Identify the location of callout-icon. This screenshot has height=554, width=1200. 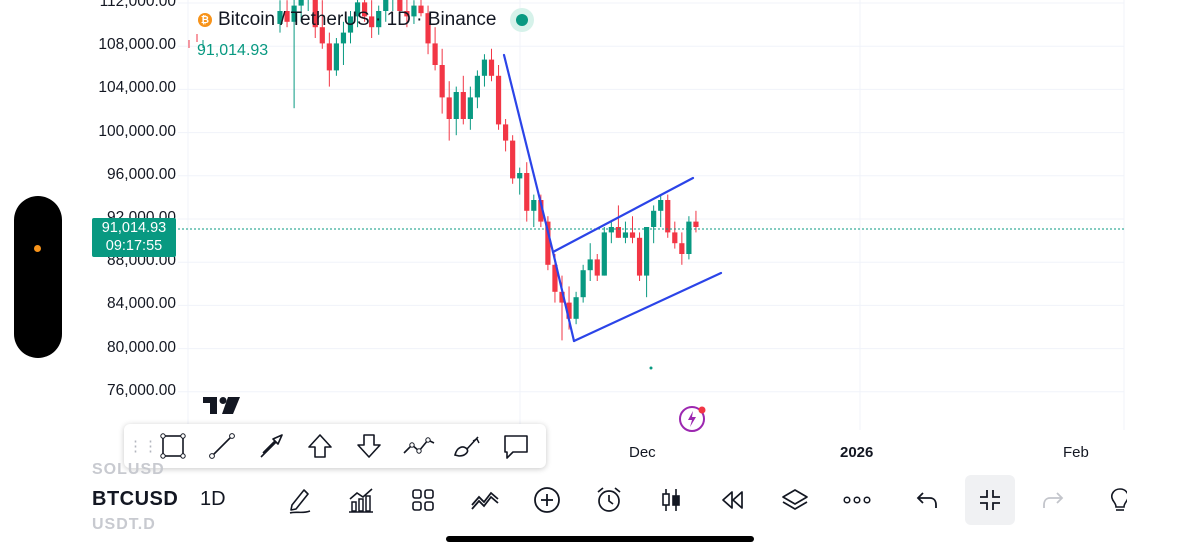
(515, 446).